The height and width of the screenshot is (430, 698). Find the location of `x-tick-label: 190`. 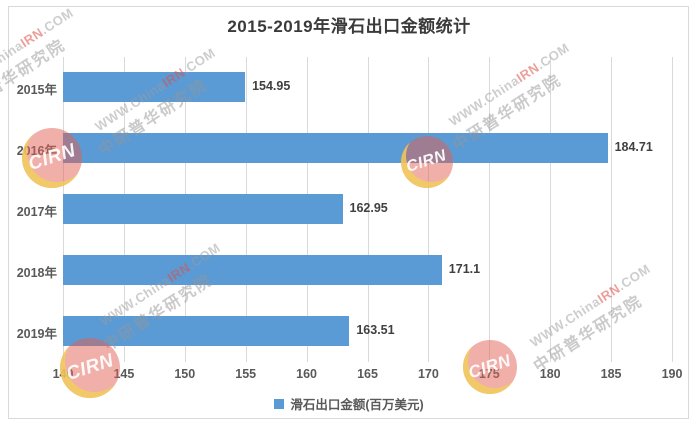

x-tick-label: 190 is located at coordinates (672, 374).